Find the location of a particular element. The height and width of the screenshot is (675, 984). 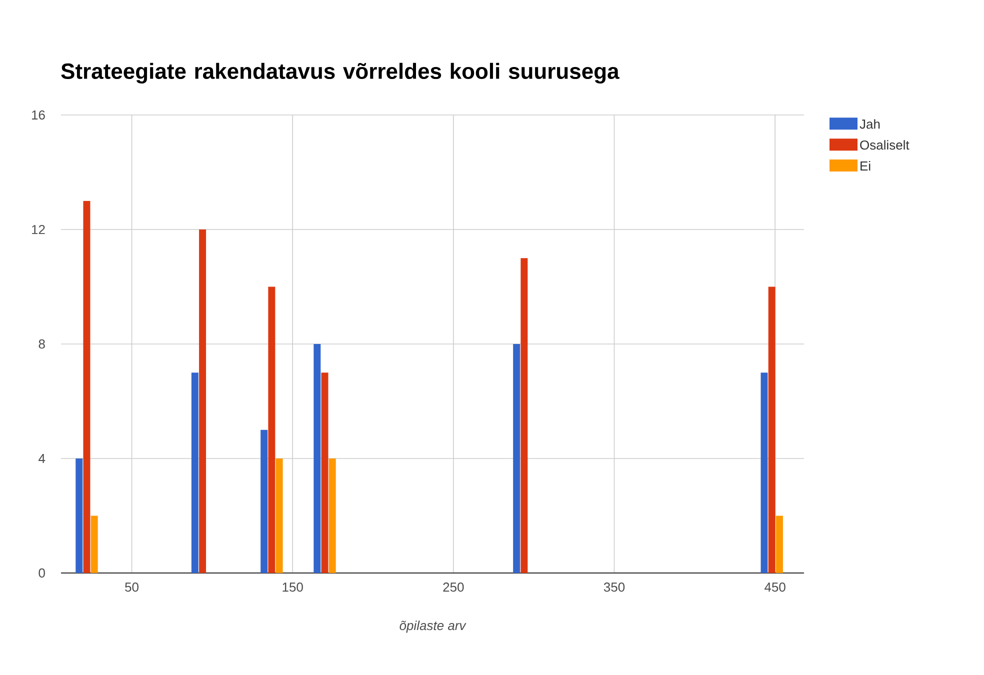

y-tick-label: 12 is located at coordinates (38, 229).